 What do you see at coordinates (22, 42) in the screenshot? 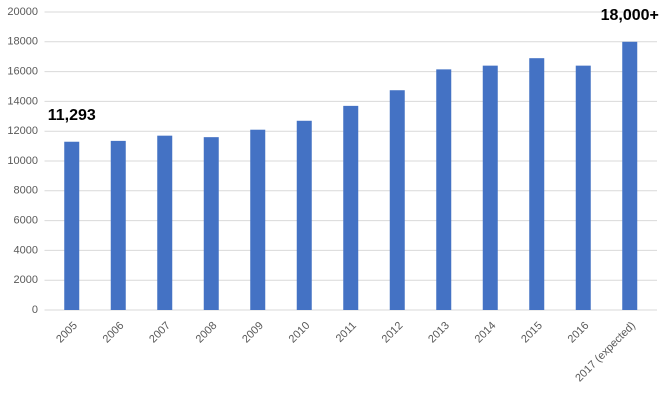
I see `y-tick-label: 18000` at bounding box center [22, 42].